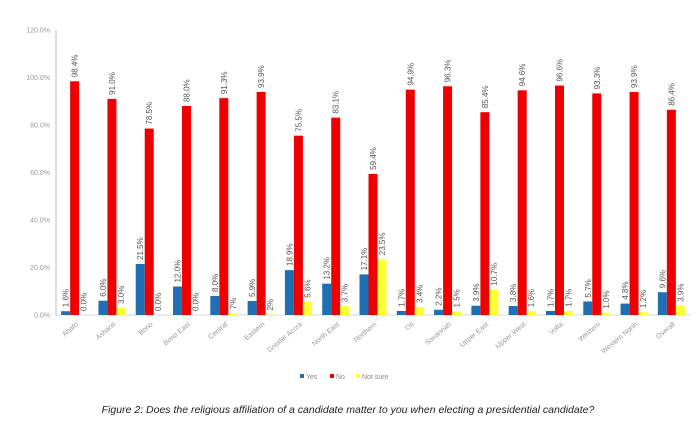 The width and height of the screenshot is (696, 430). Describe the element at coordinates (178, 271) in the screenshot. I see `data-label: 12.0%` at that location.